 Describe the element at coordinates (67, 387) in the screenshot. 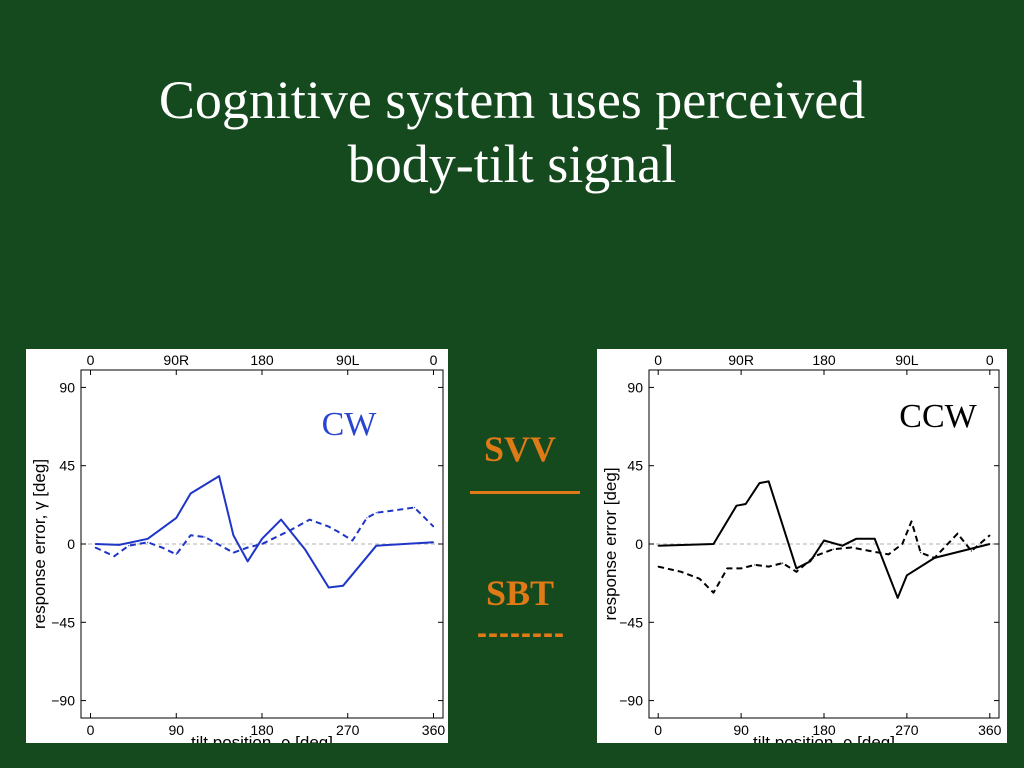

I see `y-tick-label: 90` at that location.